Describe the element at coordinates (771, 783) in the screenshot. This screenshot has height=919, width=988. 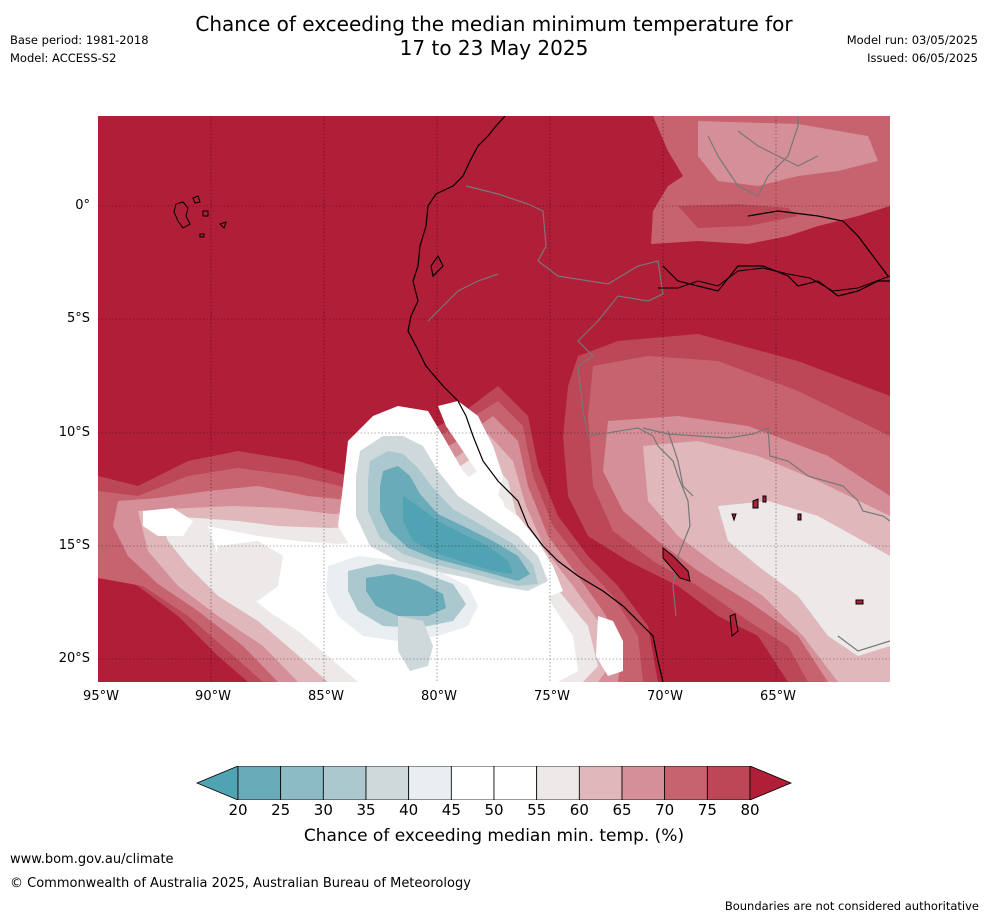
I see `colorbar-extend-high` at that location.